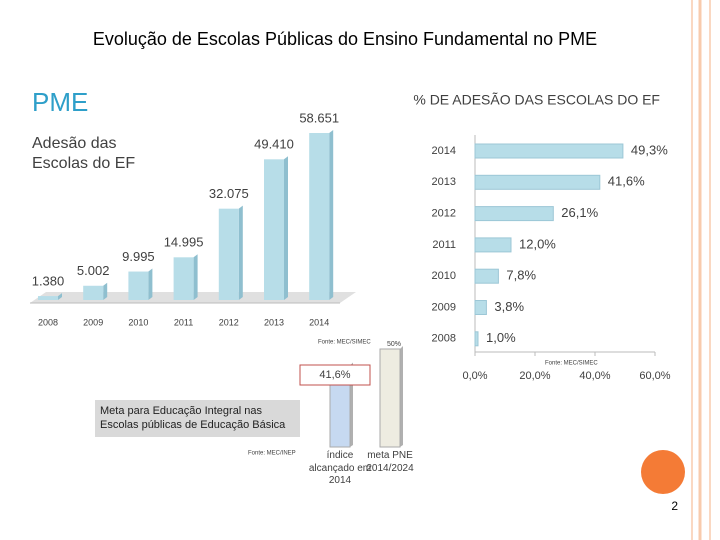 The height and width of the screenshot is (540, 720). Describe the element at coordinates (444, 214) in the screenshot. I see `y-tick-label: 2012` at that location.